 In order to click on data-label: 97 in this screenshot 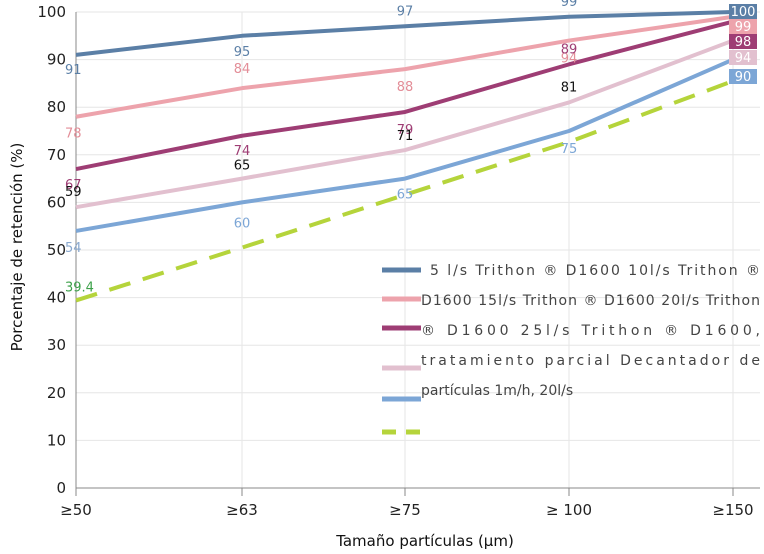, I will do `click(405, 11)`.